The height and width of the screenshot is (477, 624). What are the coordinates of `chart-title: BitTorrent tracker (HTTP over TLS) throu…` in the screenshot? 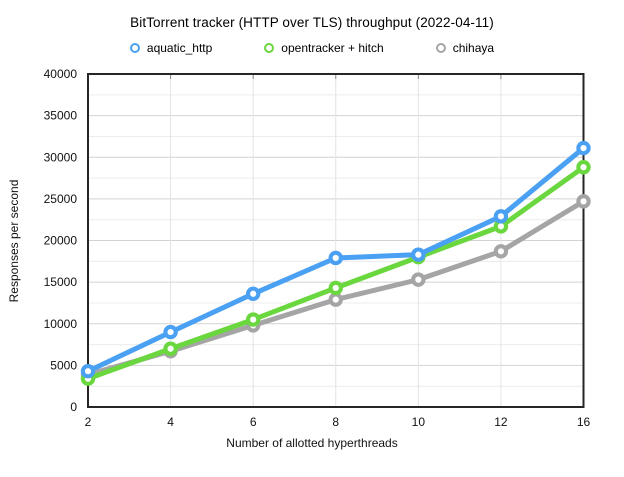 It's located at (312, 22).